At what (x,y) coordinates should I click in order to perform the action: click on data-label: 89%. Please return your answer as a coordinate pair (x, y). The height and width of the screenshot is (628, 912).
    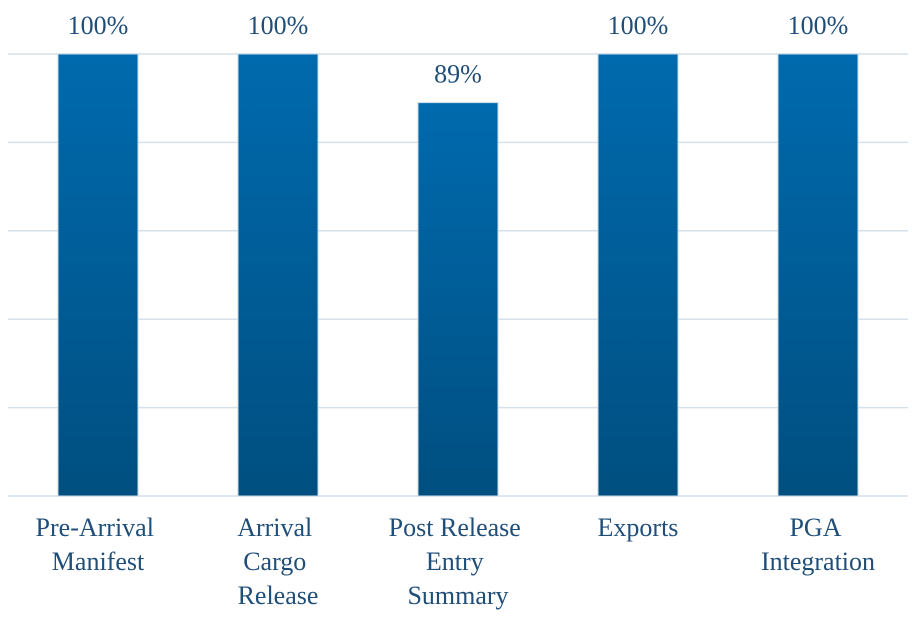
    Looking at the image, I should click on (458, 74).